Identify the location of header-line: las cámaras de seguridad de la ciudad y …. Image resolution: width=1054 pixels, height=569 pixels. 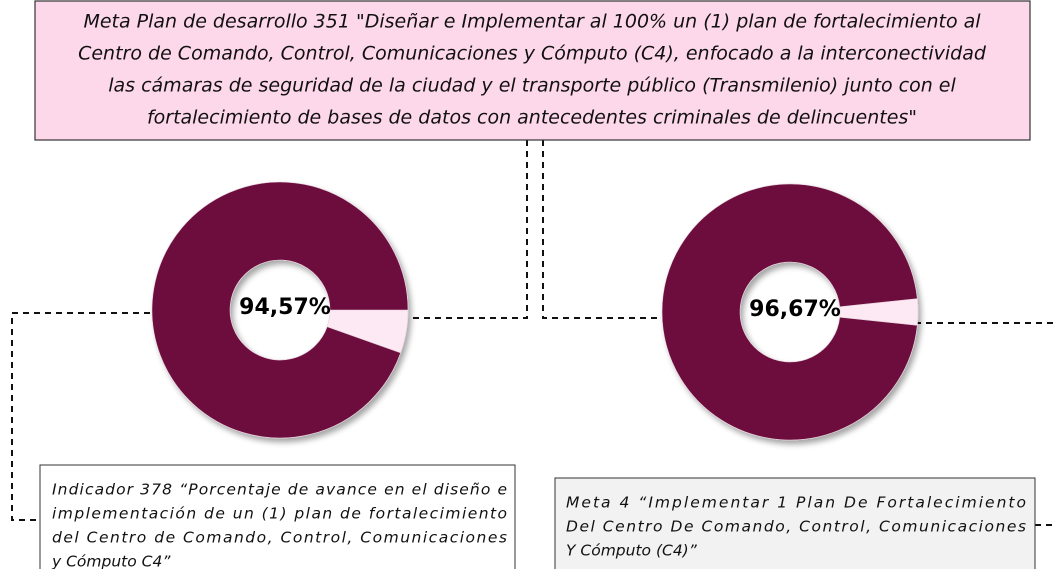
(532, 86).